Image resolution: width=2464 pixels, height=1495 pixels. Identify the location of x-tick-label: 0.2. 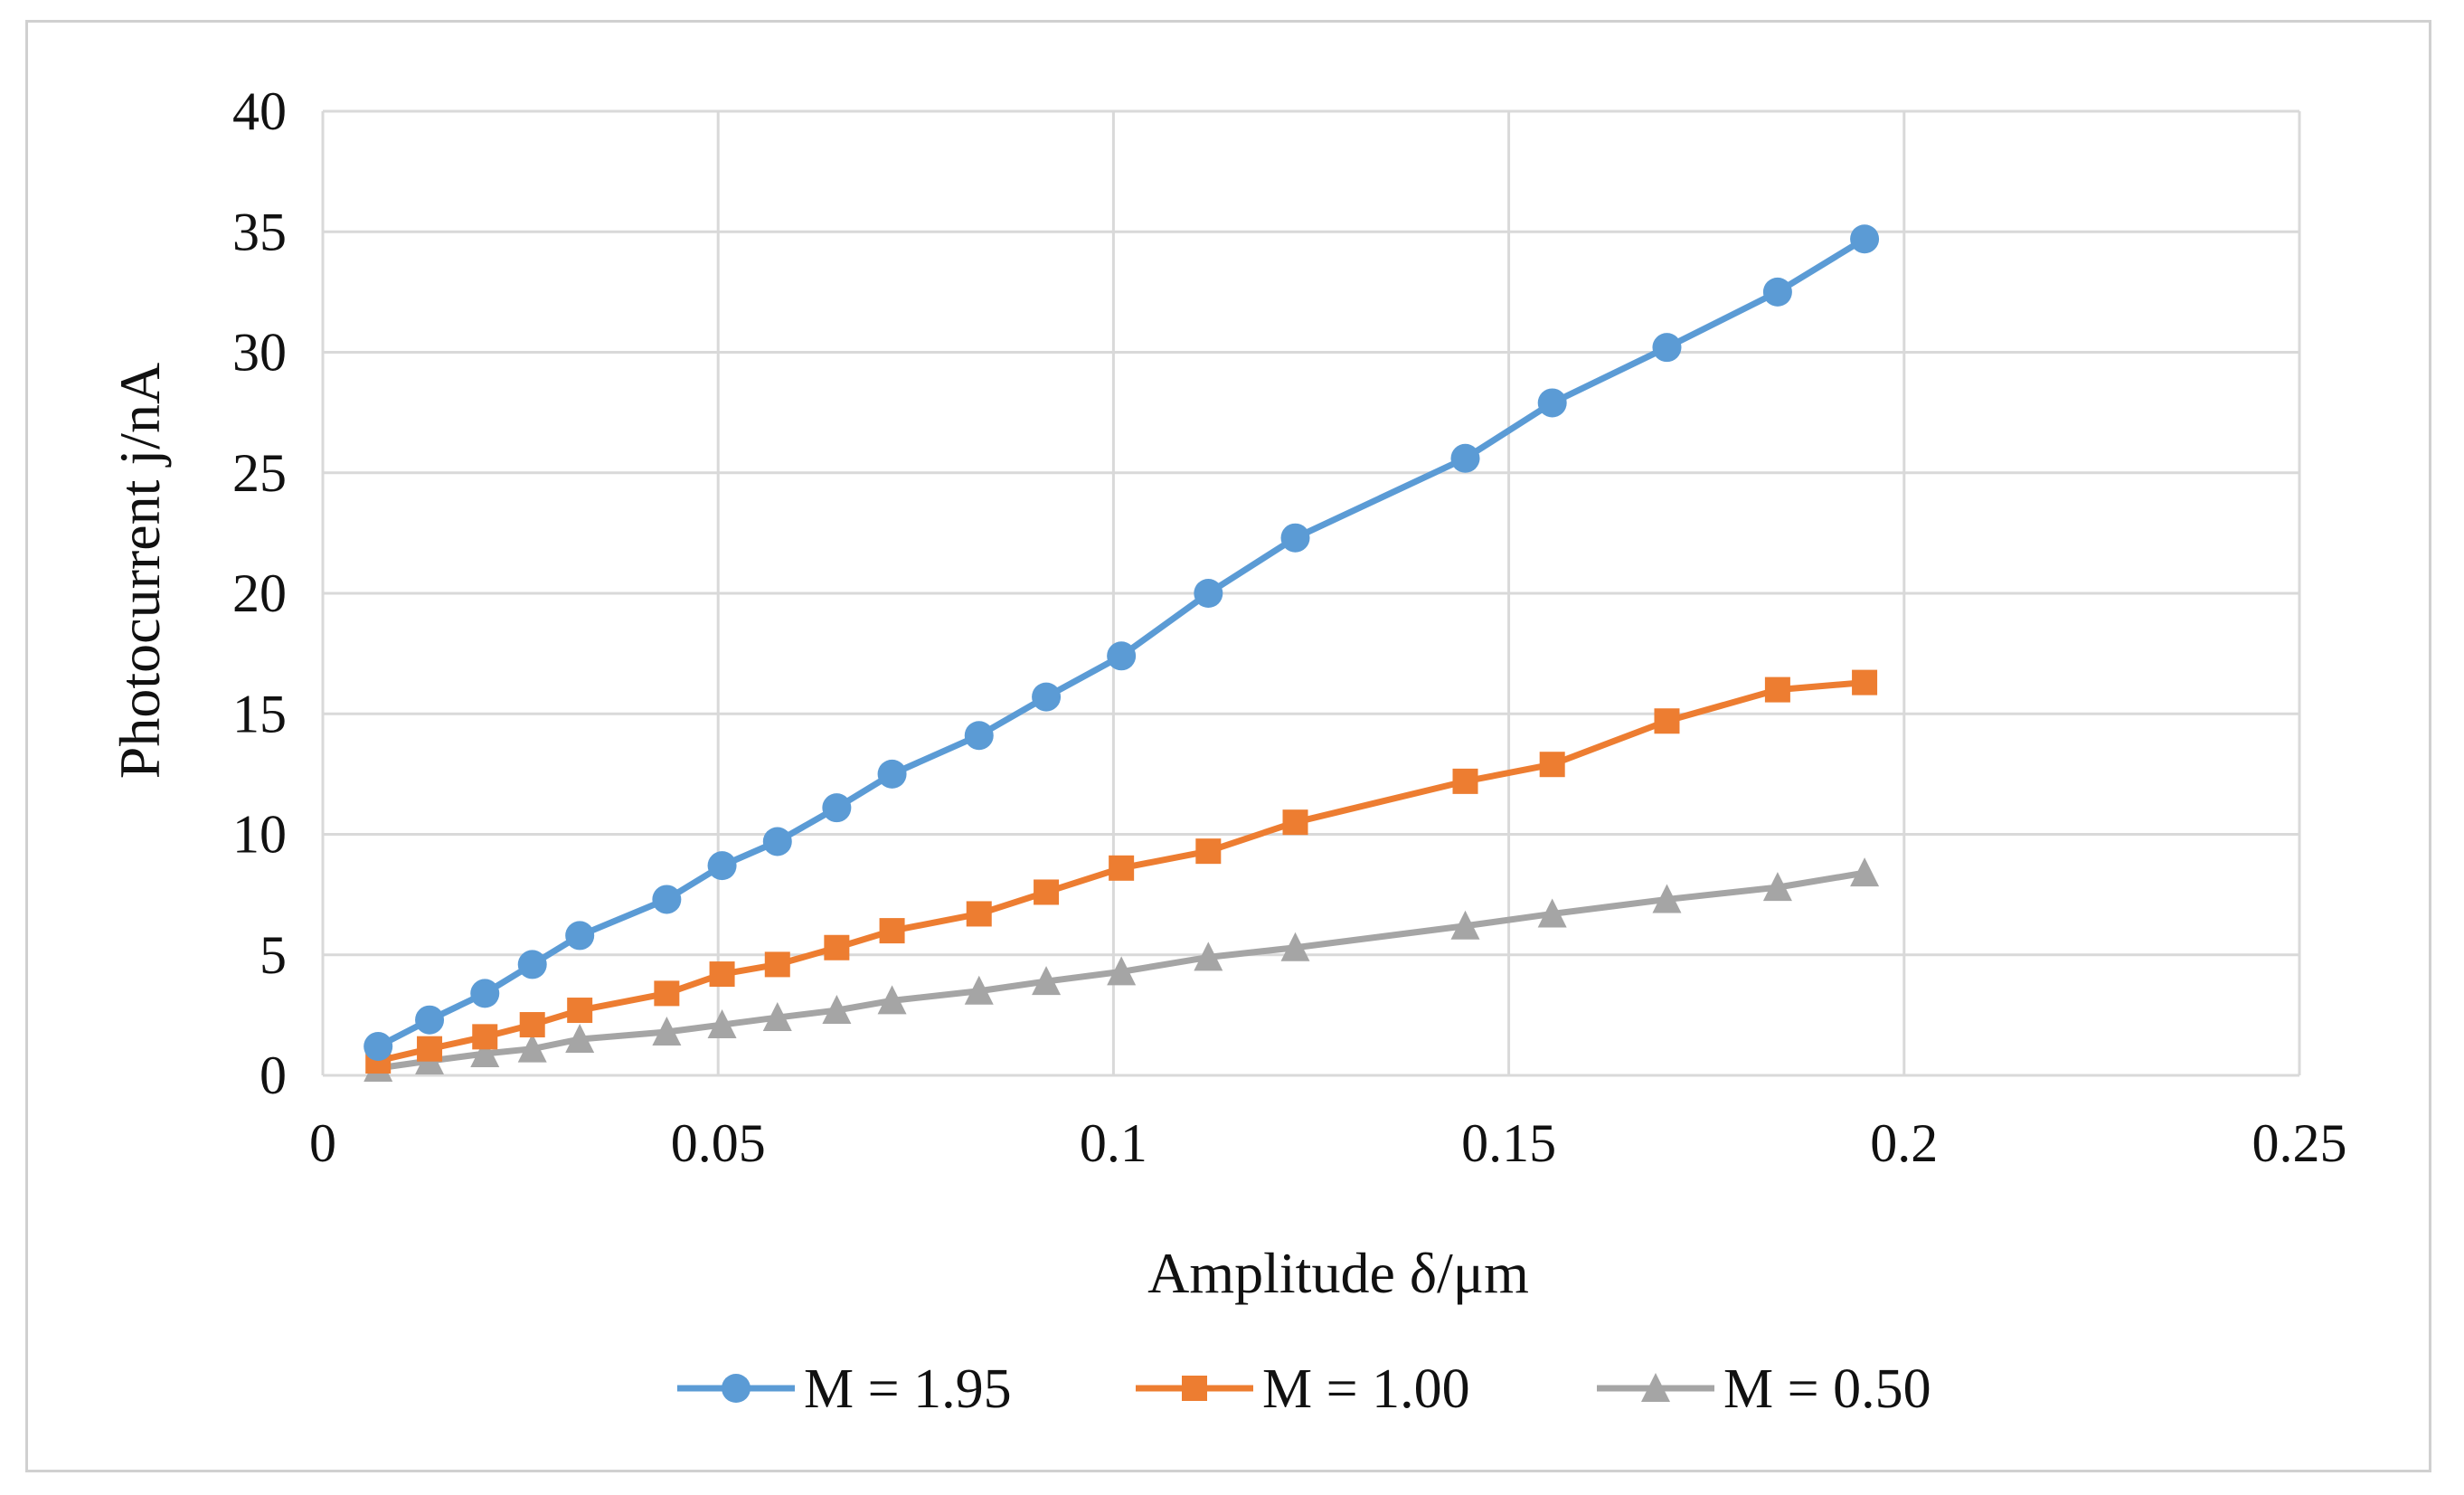
(1904, 1143).